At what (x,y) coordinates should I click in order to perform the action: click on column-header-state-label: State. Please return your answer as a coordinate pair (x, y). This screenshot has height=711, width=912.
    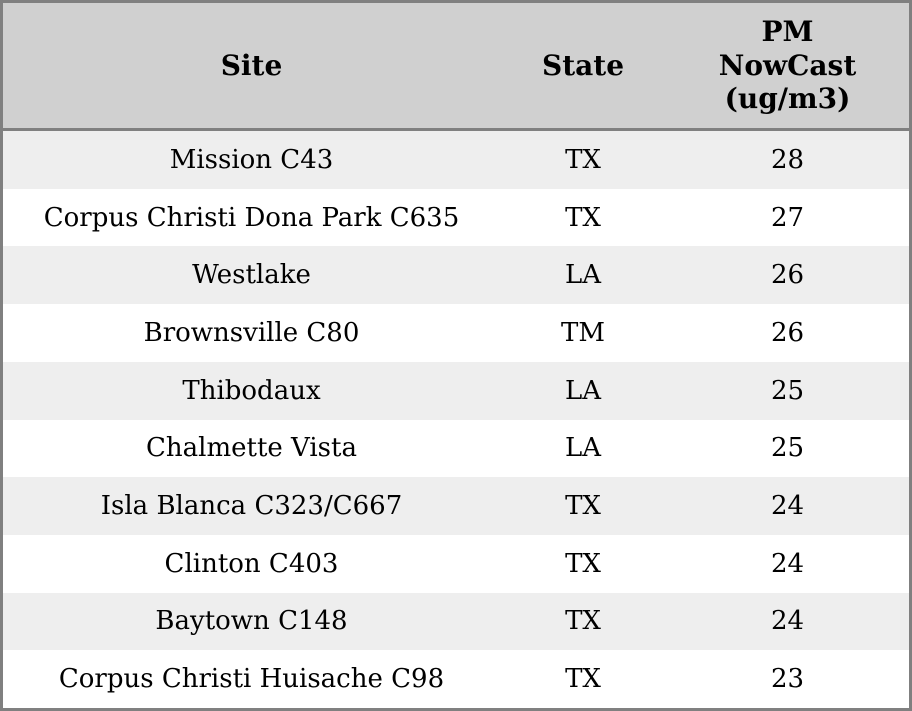
    Looking at the image, I should click on (583, 65).